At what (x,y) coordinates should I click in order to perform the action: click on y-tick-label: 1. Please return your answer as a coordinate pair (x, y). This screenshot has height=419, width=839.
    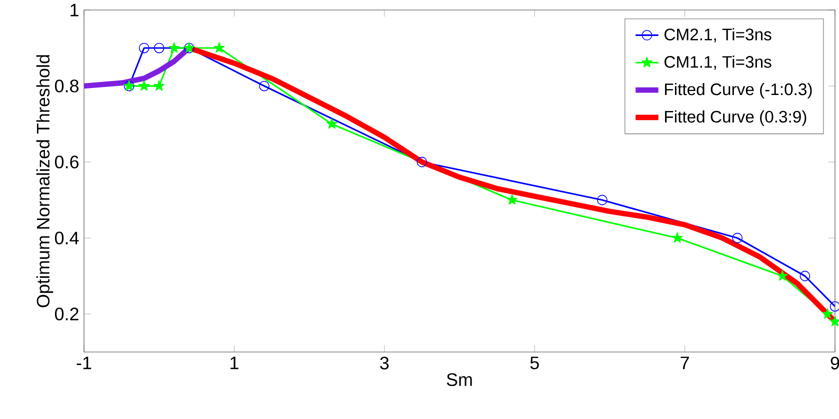
    Looking at the image, I should click on (74, 10).